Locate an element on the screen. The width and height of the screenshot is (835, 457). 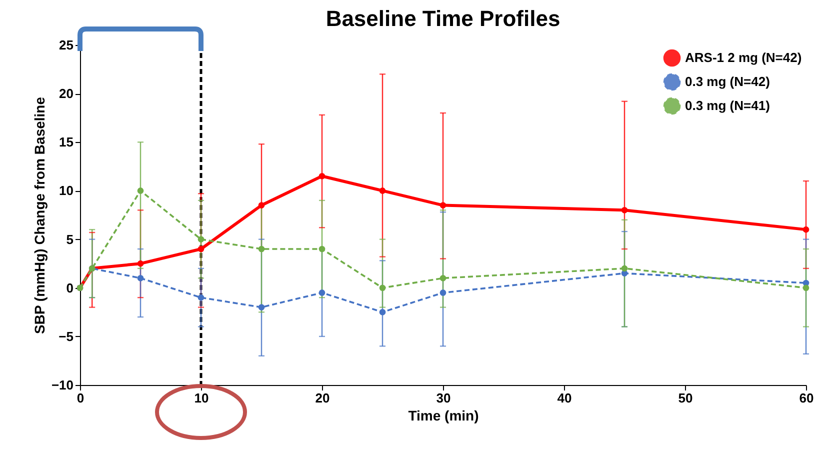
y-tick-label: −5 is located at coordinates (66, 336).